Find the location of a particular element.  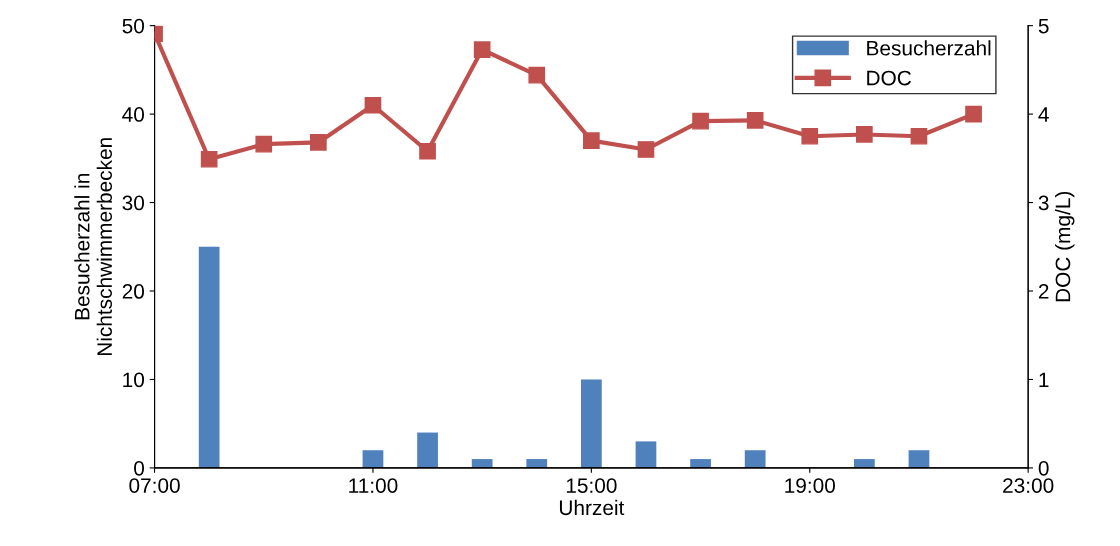

y2-tick-label: 4 is located at coordinates (1043, 114).